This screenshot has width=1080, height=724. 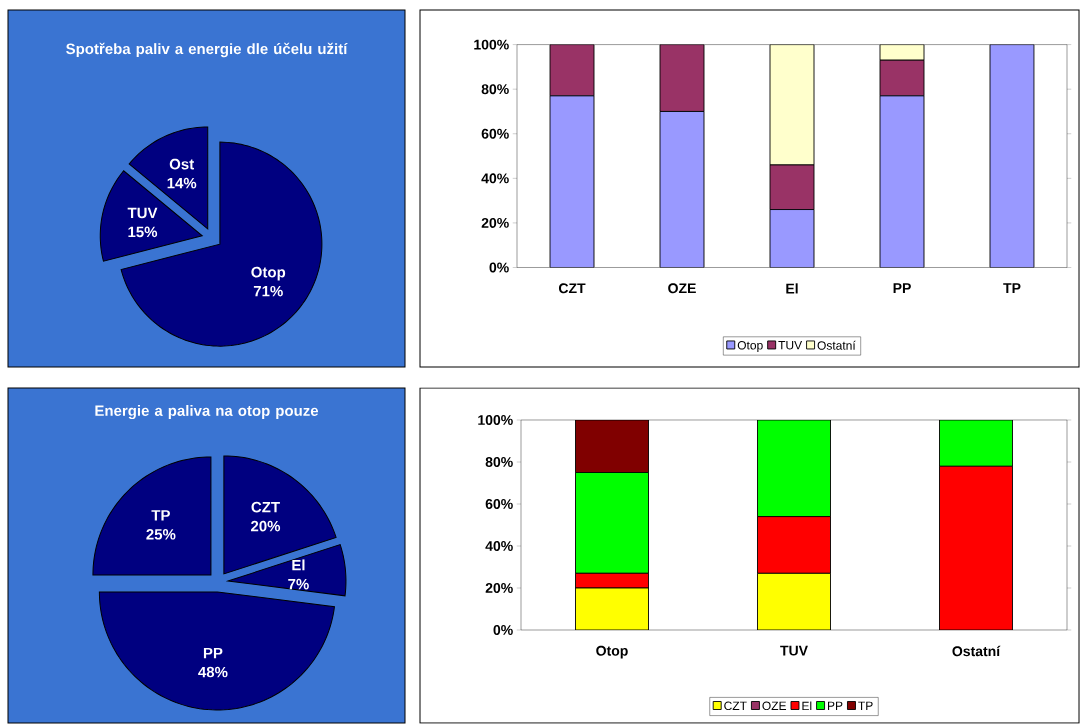 I want to click on x-tick-label: TUV, so click(x=794, y=650).